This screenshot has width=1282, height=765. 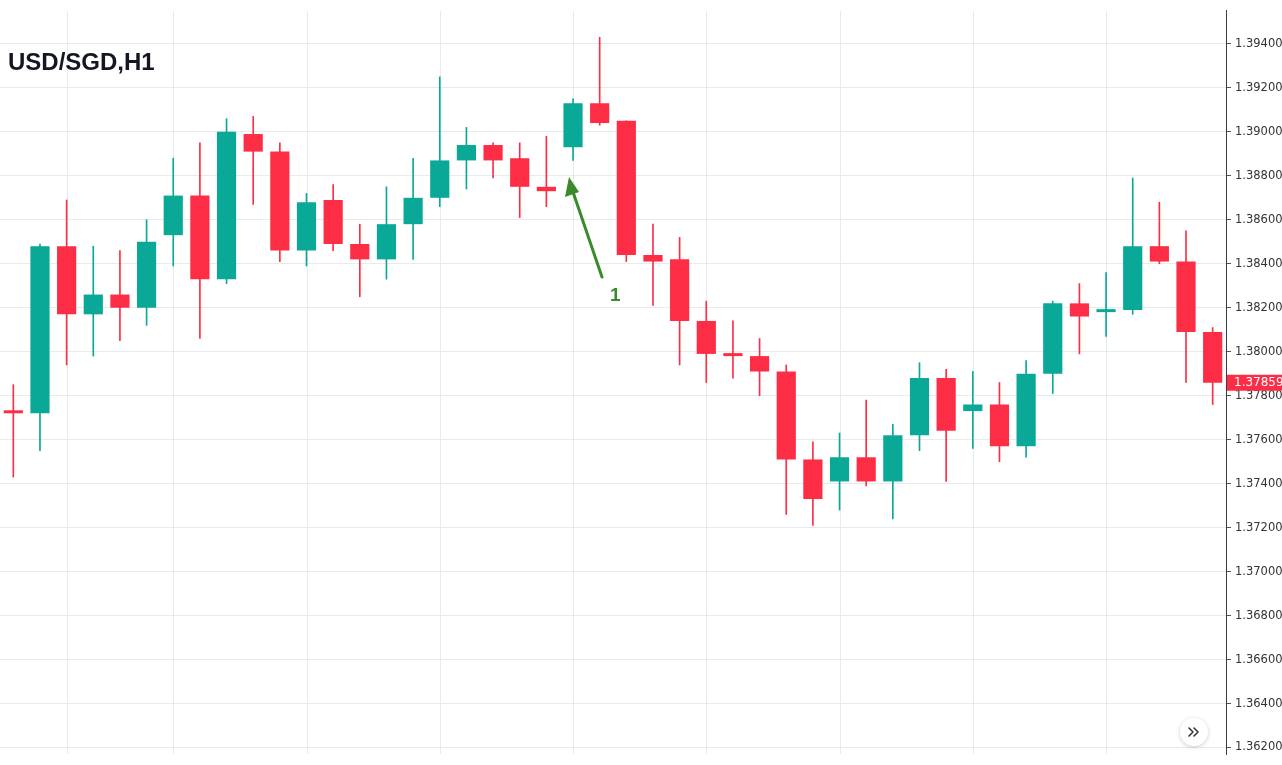 What do you see at coordinates (1258, 130) in the screenshot?
I see `y-tick-label: 1.39000` at bounding box center [1258, 130].